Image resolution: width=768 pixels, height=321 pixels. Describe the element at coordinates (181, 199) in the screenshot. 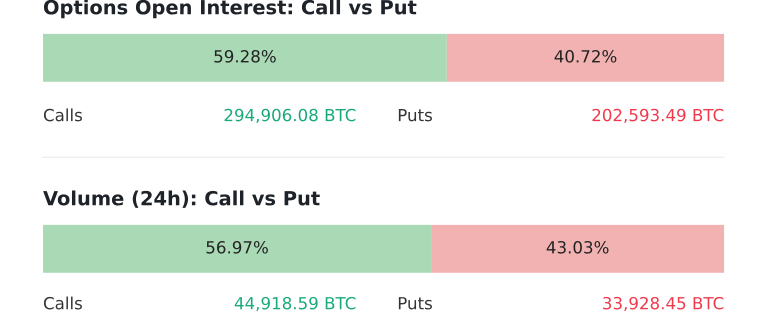

I see `chart-title: Volume (24h): Call vs Put` at that location.